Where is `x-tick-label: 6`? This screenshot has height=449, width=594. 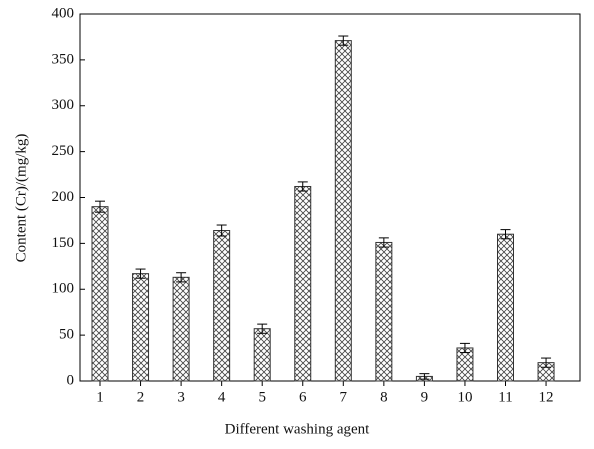 x-tick-label: 6 is located at coordinates (303, 397).